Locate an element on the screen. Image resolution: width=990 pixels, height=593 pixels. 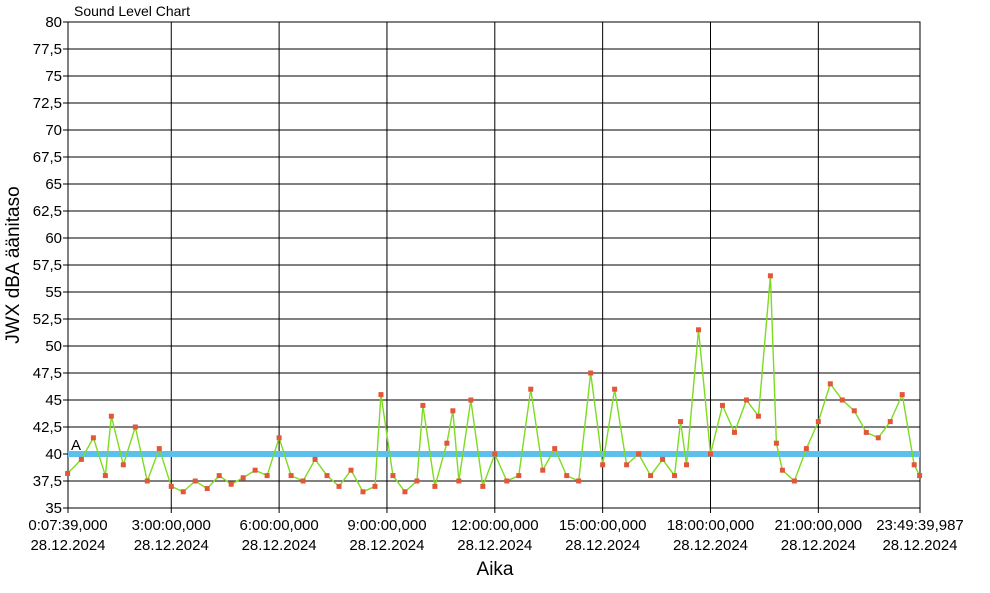
x-tick-time: 15:00:00,000 is located at coordinates (603, 525).